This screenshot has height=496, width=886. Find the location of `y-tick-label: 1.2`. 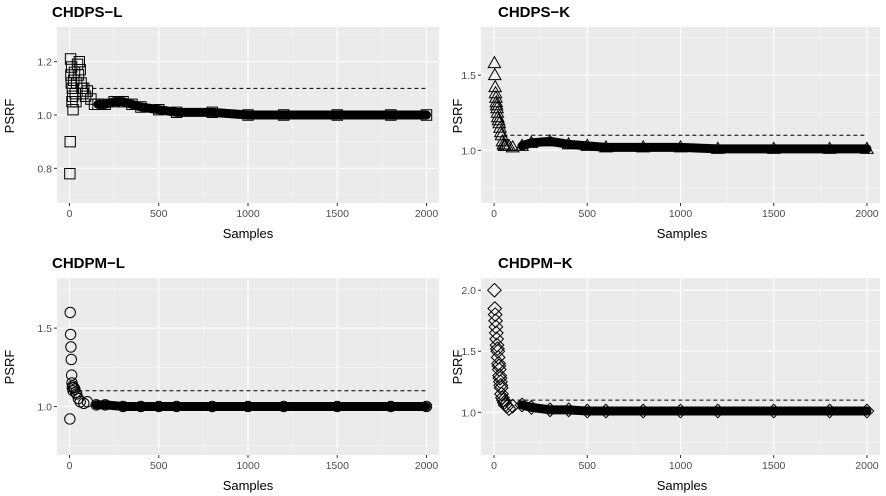

y-tick-label: 1.2 is located at coordinates (44, 63).